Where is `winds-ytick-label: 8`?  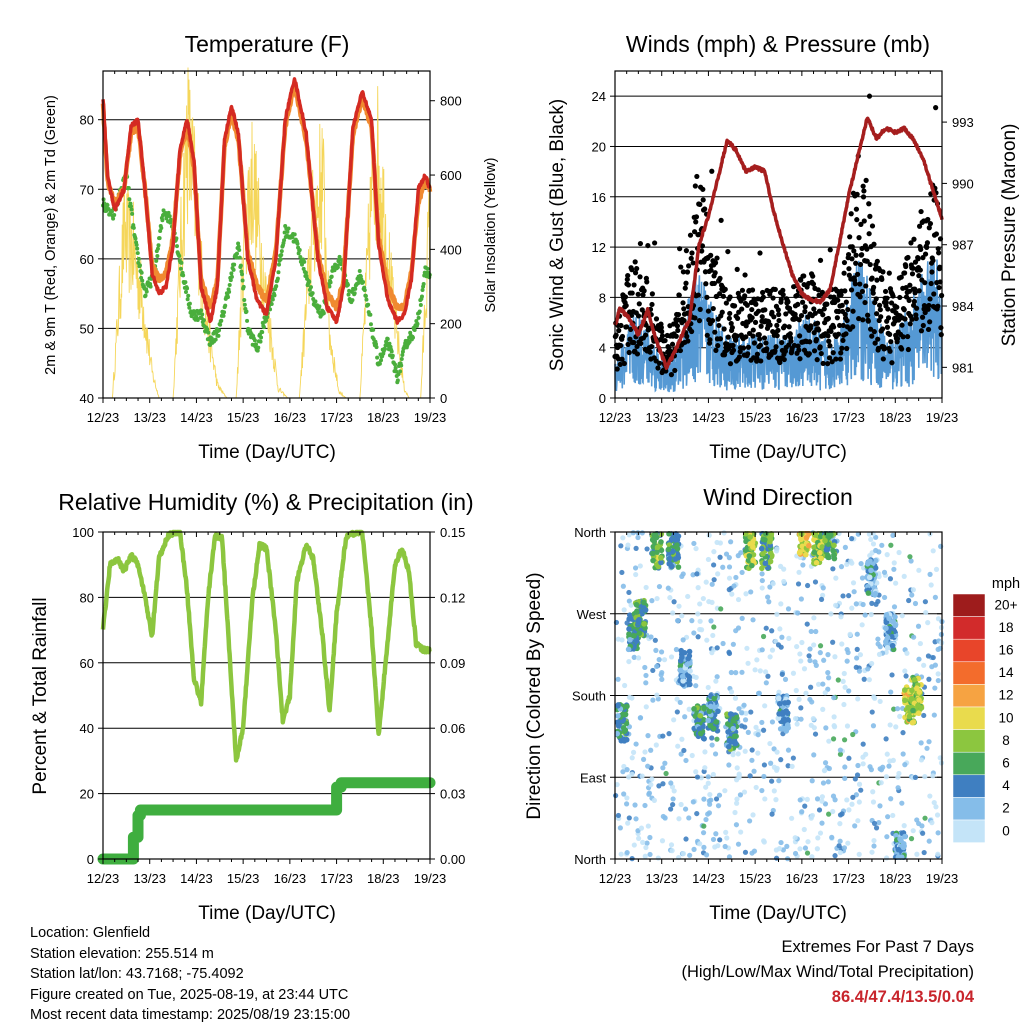 winds-ytick-label: 8 is located at coordinates (602, 297).